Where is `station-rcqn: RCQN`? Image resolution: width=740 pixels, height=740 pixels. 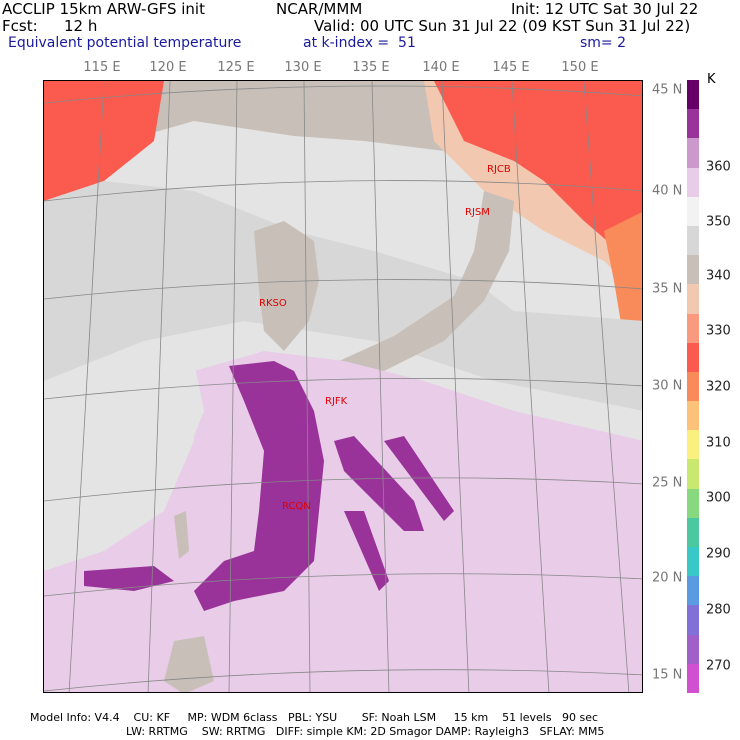
station-rcqn: RCQN is located at coordinates (296, 506).